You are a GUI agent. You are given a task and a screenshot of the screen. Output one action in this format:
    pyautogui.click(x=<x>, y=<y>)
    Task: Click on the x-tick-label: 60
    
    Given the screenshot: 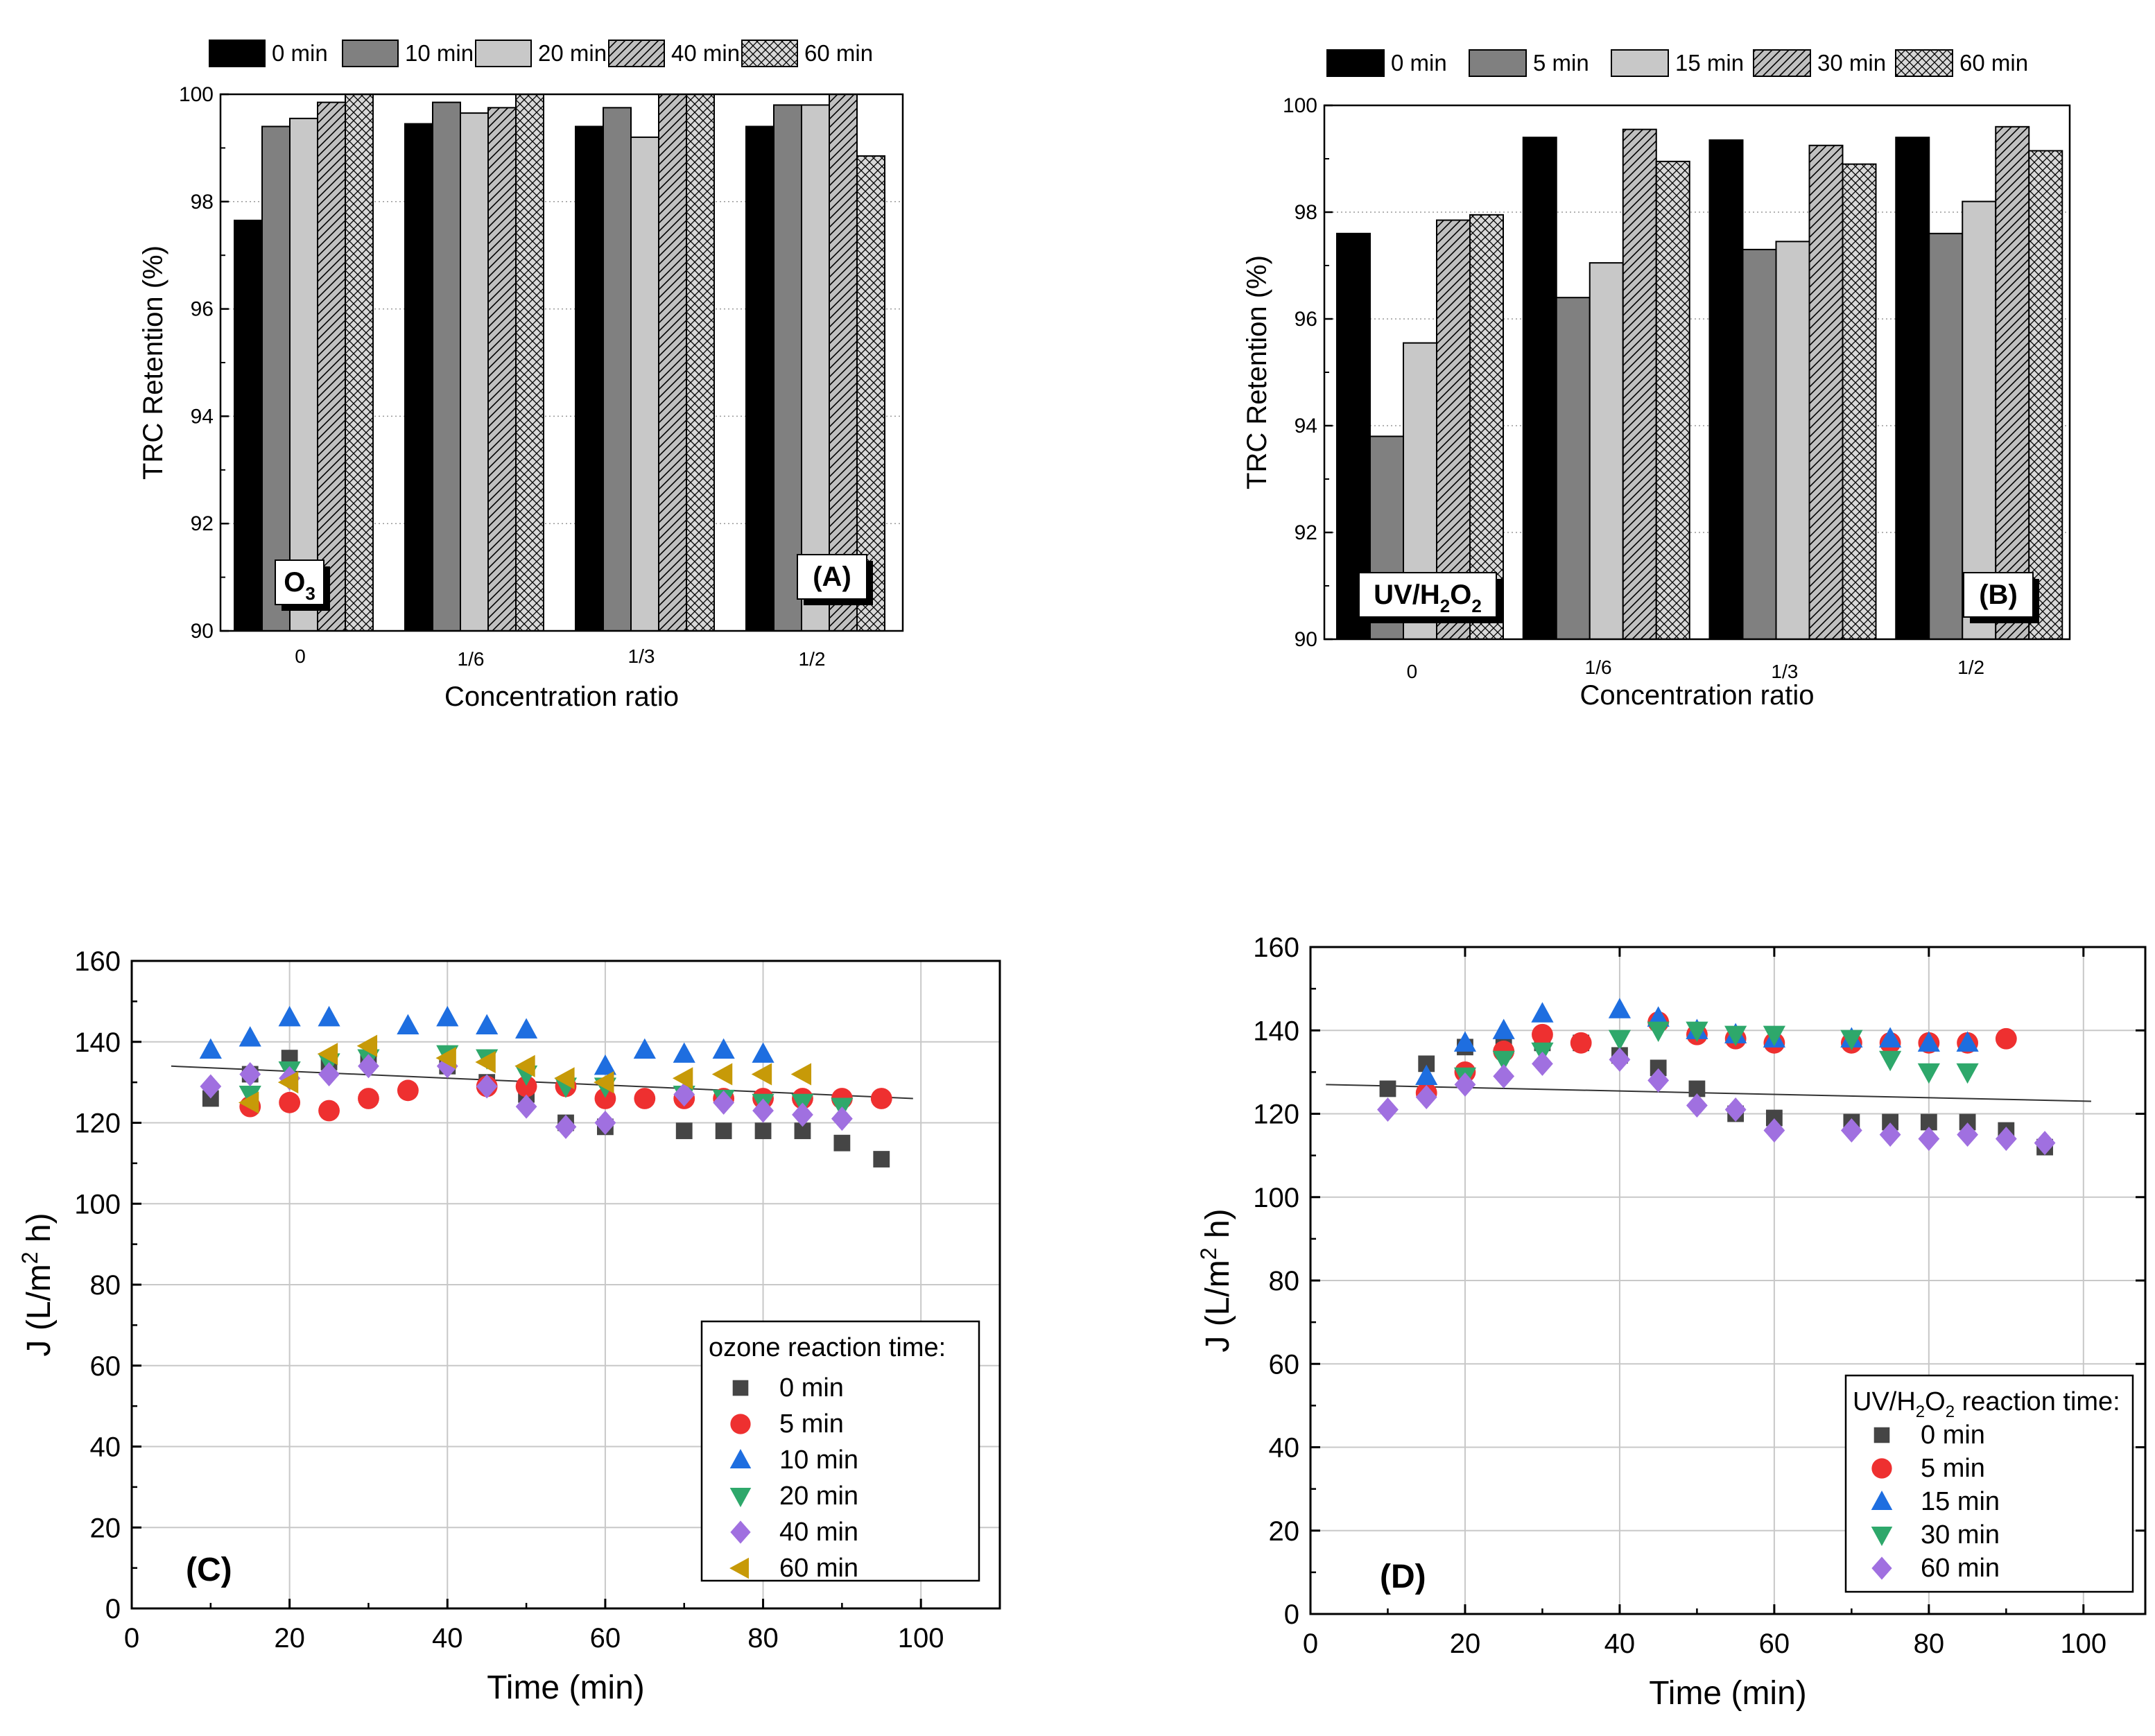 What is the action you would take?
    pyautogui.click(x=605, y=1638)
    